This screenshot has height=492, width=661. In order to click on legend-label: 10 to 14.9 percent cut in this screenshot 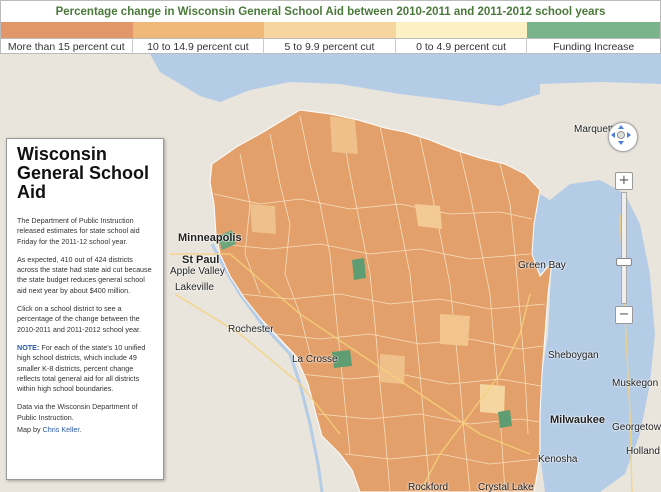, I will do `click(199, 46)`.